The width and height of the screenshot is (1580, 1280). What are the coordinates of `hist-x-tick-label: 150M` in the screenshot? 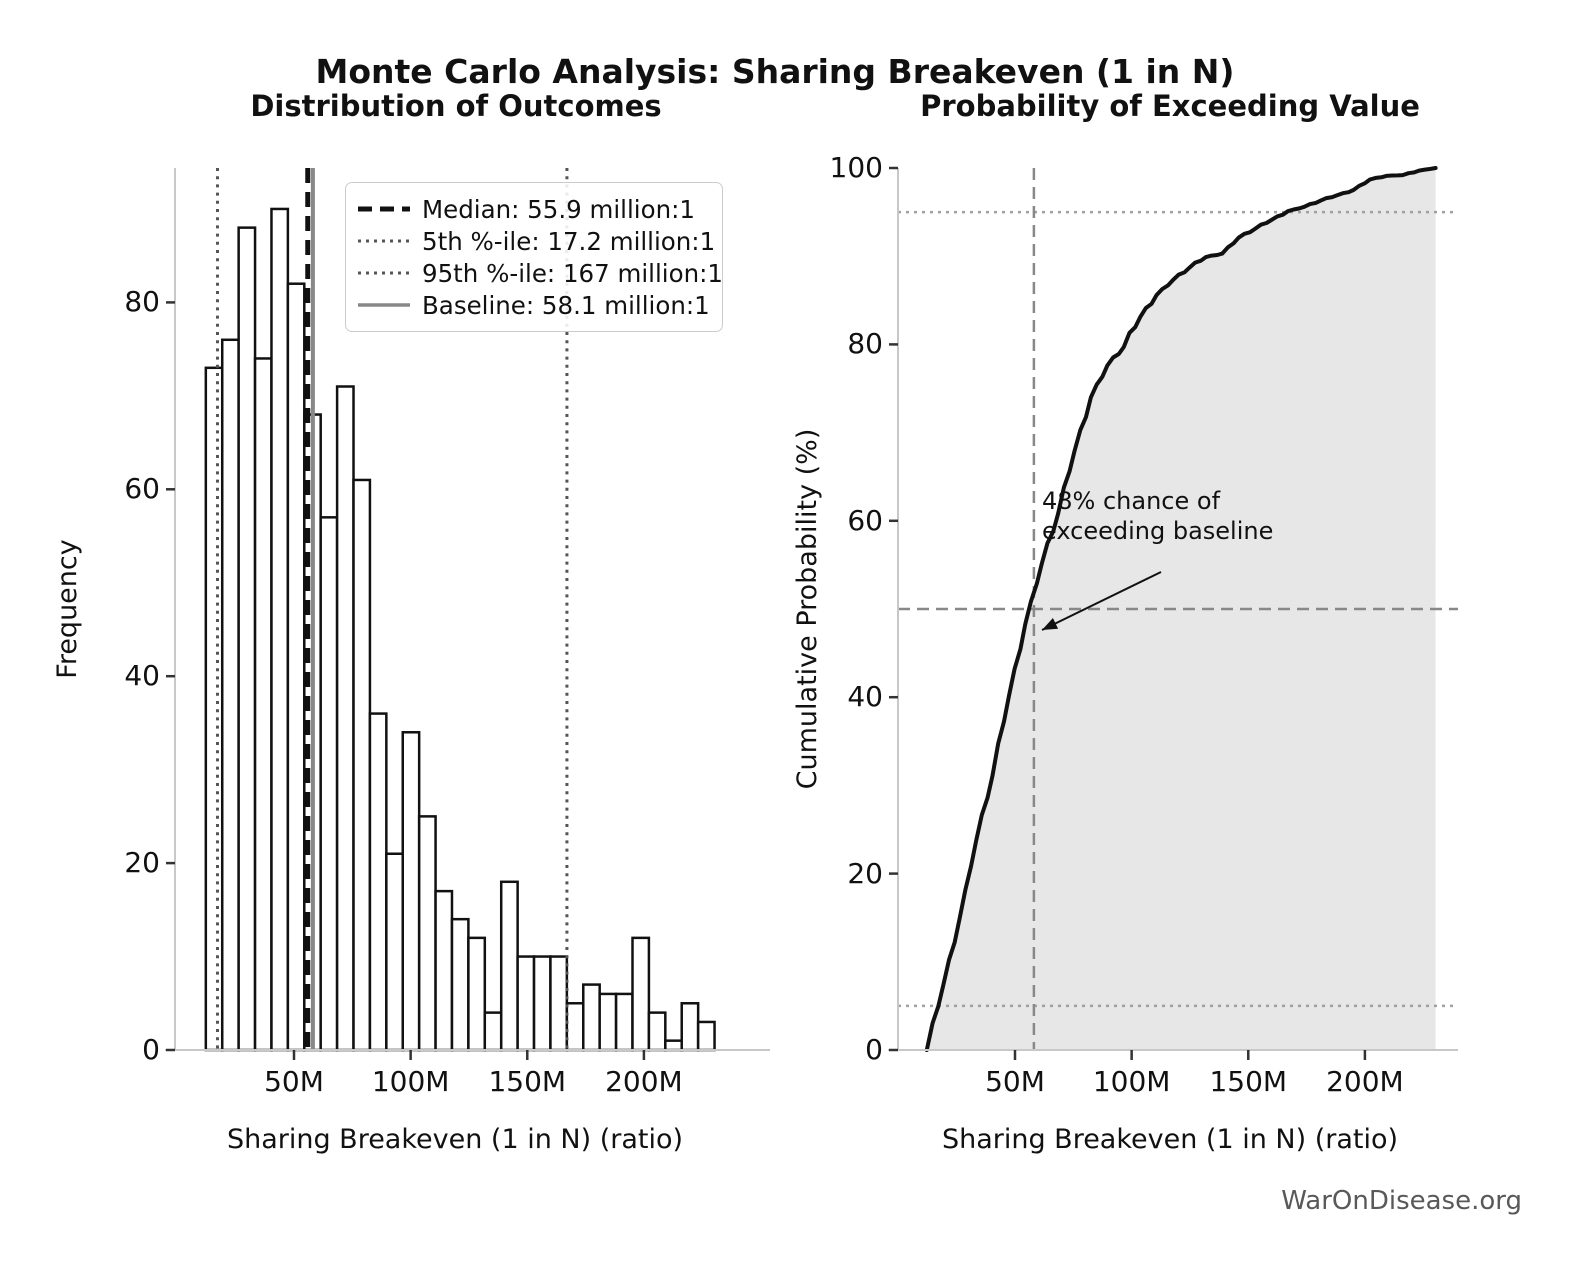 It's located at (527, 1081).